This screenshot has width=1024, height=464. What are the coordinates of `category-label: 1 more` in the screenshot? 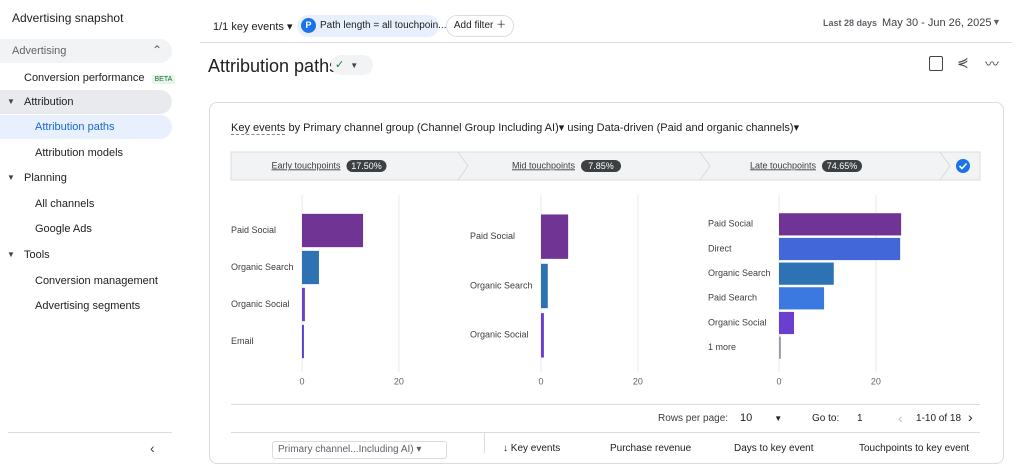 It's located at (722, 347).